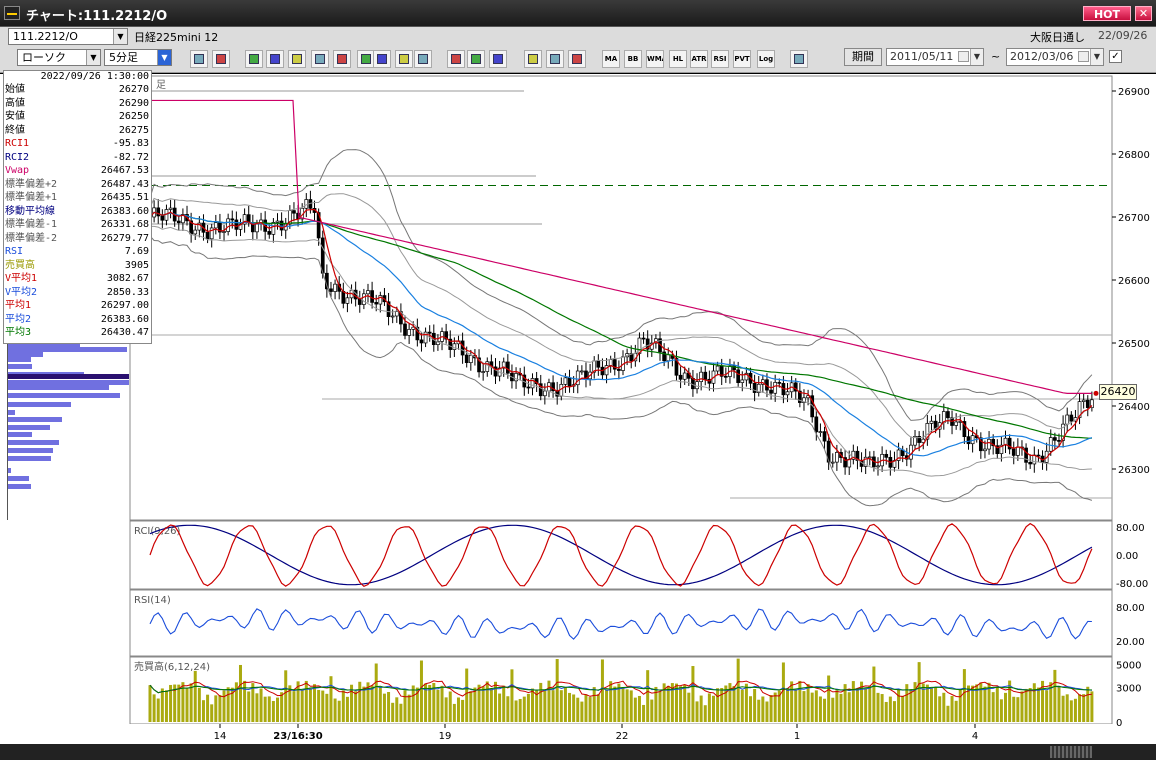 This screenshot has height=760, width=1156. I want to click on drawing-icon, so click(254, 59).